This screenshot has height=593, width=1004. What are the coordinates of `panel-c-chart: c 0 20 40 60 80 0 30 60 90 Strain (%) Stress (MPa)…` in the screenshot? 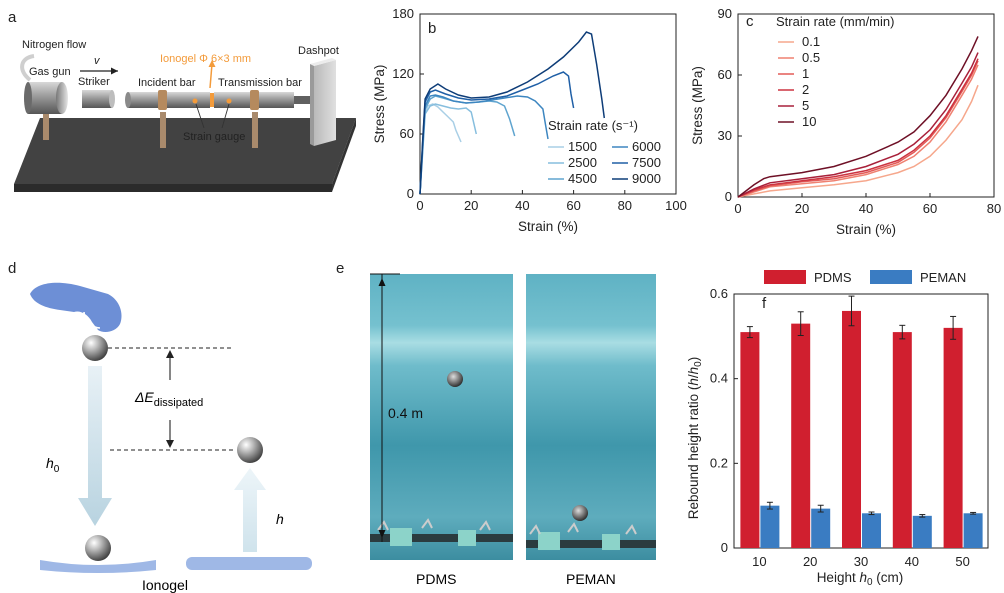 It's located at (845, 121).